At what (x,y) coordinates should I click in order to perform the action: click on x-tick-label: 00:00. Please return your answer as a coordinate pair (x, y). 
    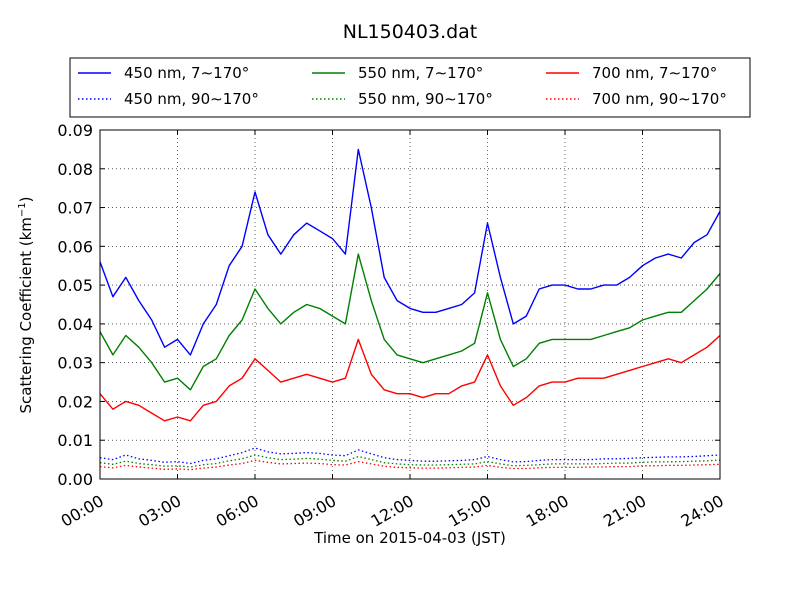
    Looking at the image, I should click on (82, 511).